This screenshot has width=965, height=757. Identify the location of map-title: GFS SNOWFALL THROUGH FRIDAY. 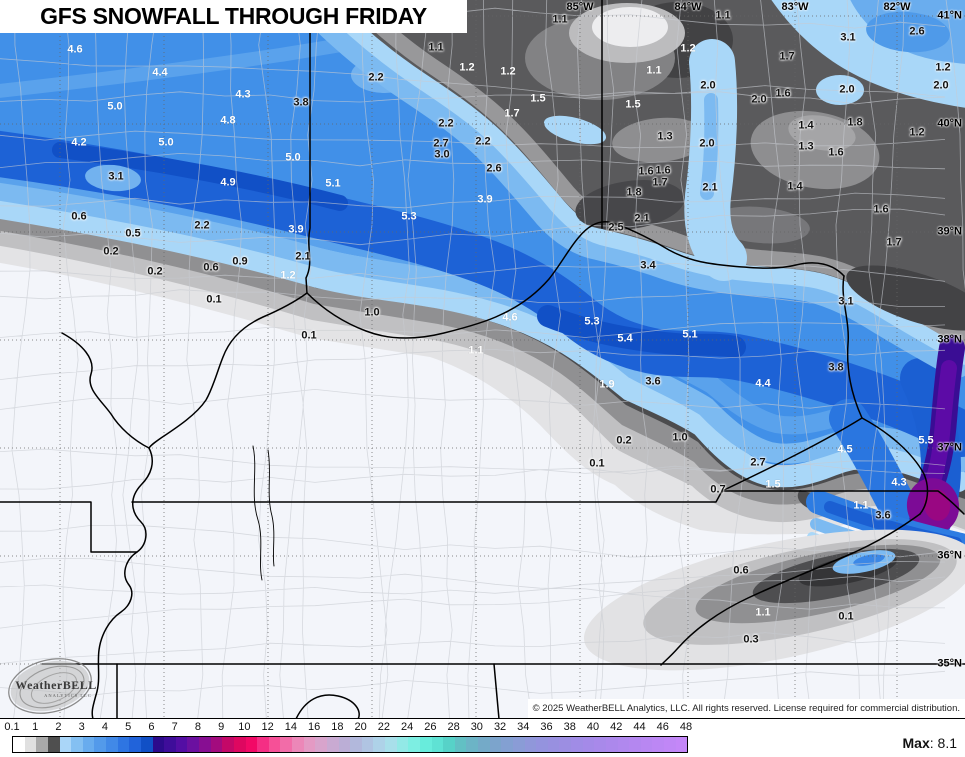
(233, 16).